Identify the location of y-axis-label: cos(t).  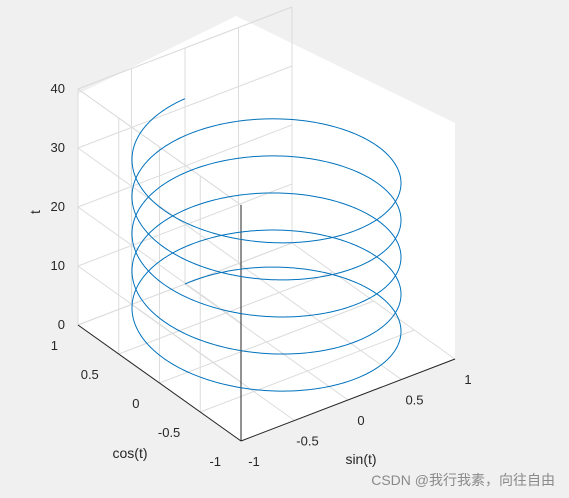
(130, 453).